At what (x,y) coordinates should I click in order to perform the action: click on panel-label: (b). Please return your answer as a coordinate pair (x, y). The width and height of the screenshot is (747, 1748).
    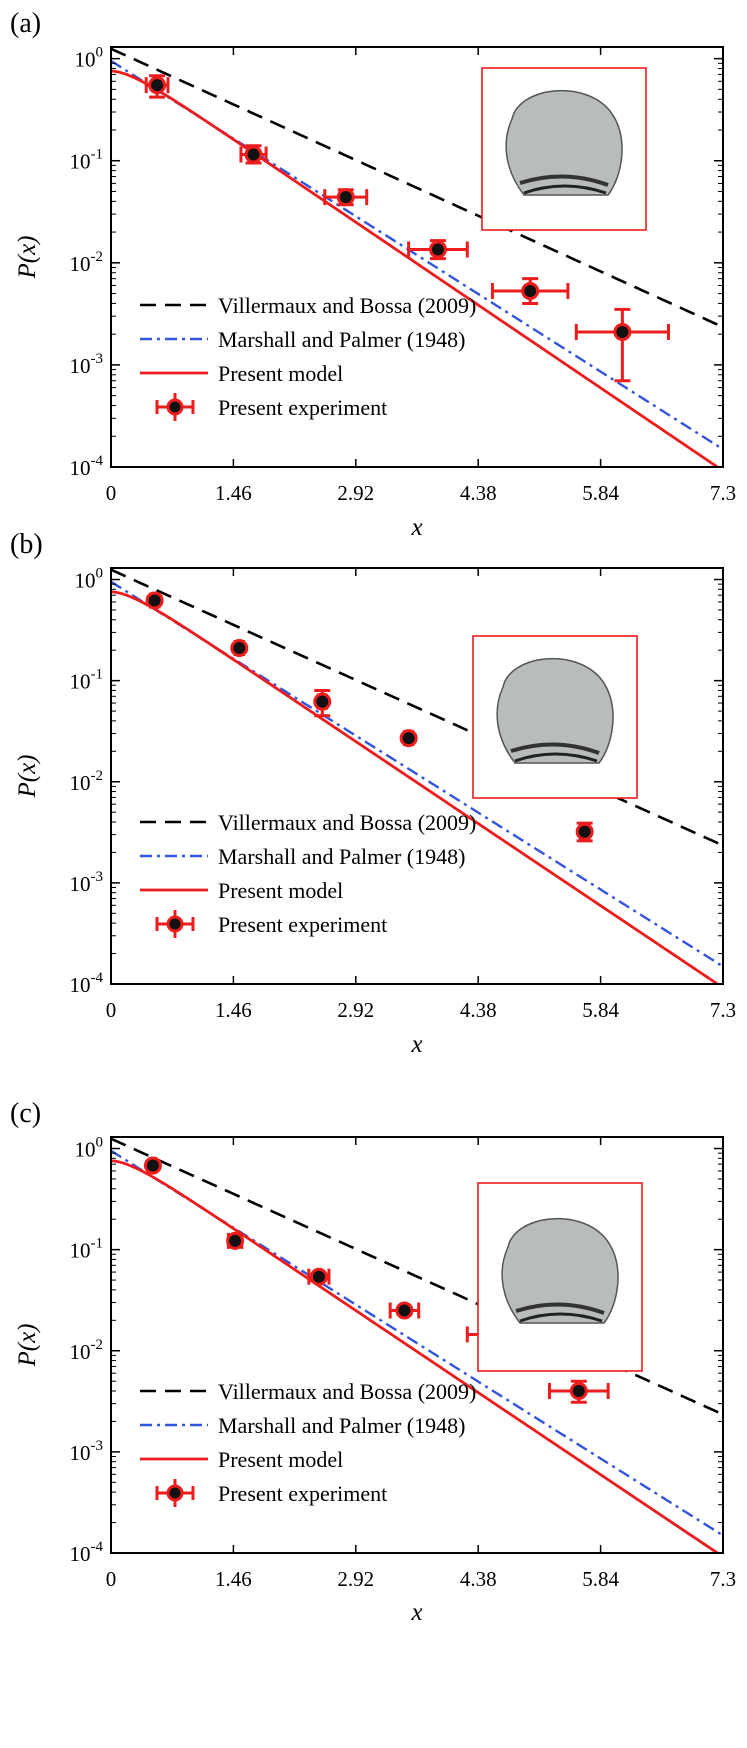
    Looking at the image, I should click on (26, 544).